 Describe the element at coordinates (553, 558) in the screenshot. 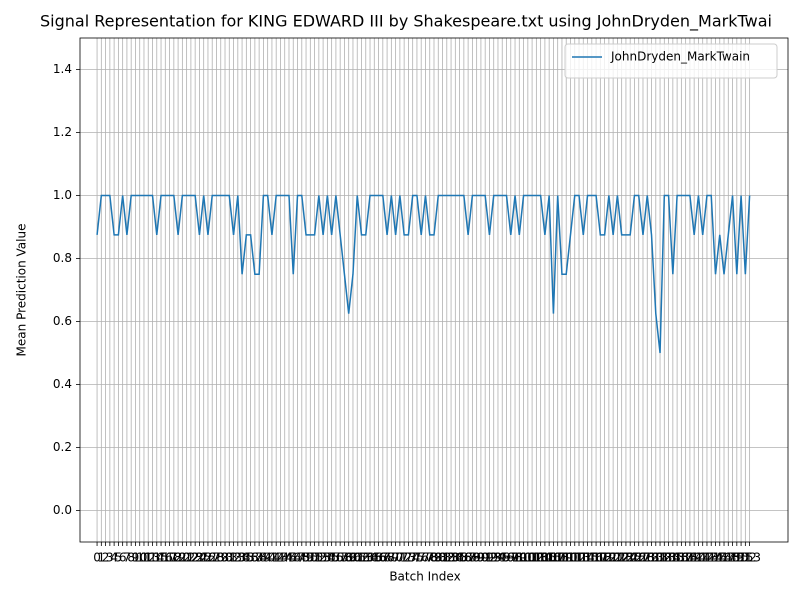

I see `x-tick-label: 107` at that location.